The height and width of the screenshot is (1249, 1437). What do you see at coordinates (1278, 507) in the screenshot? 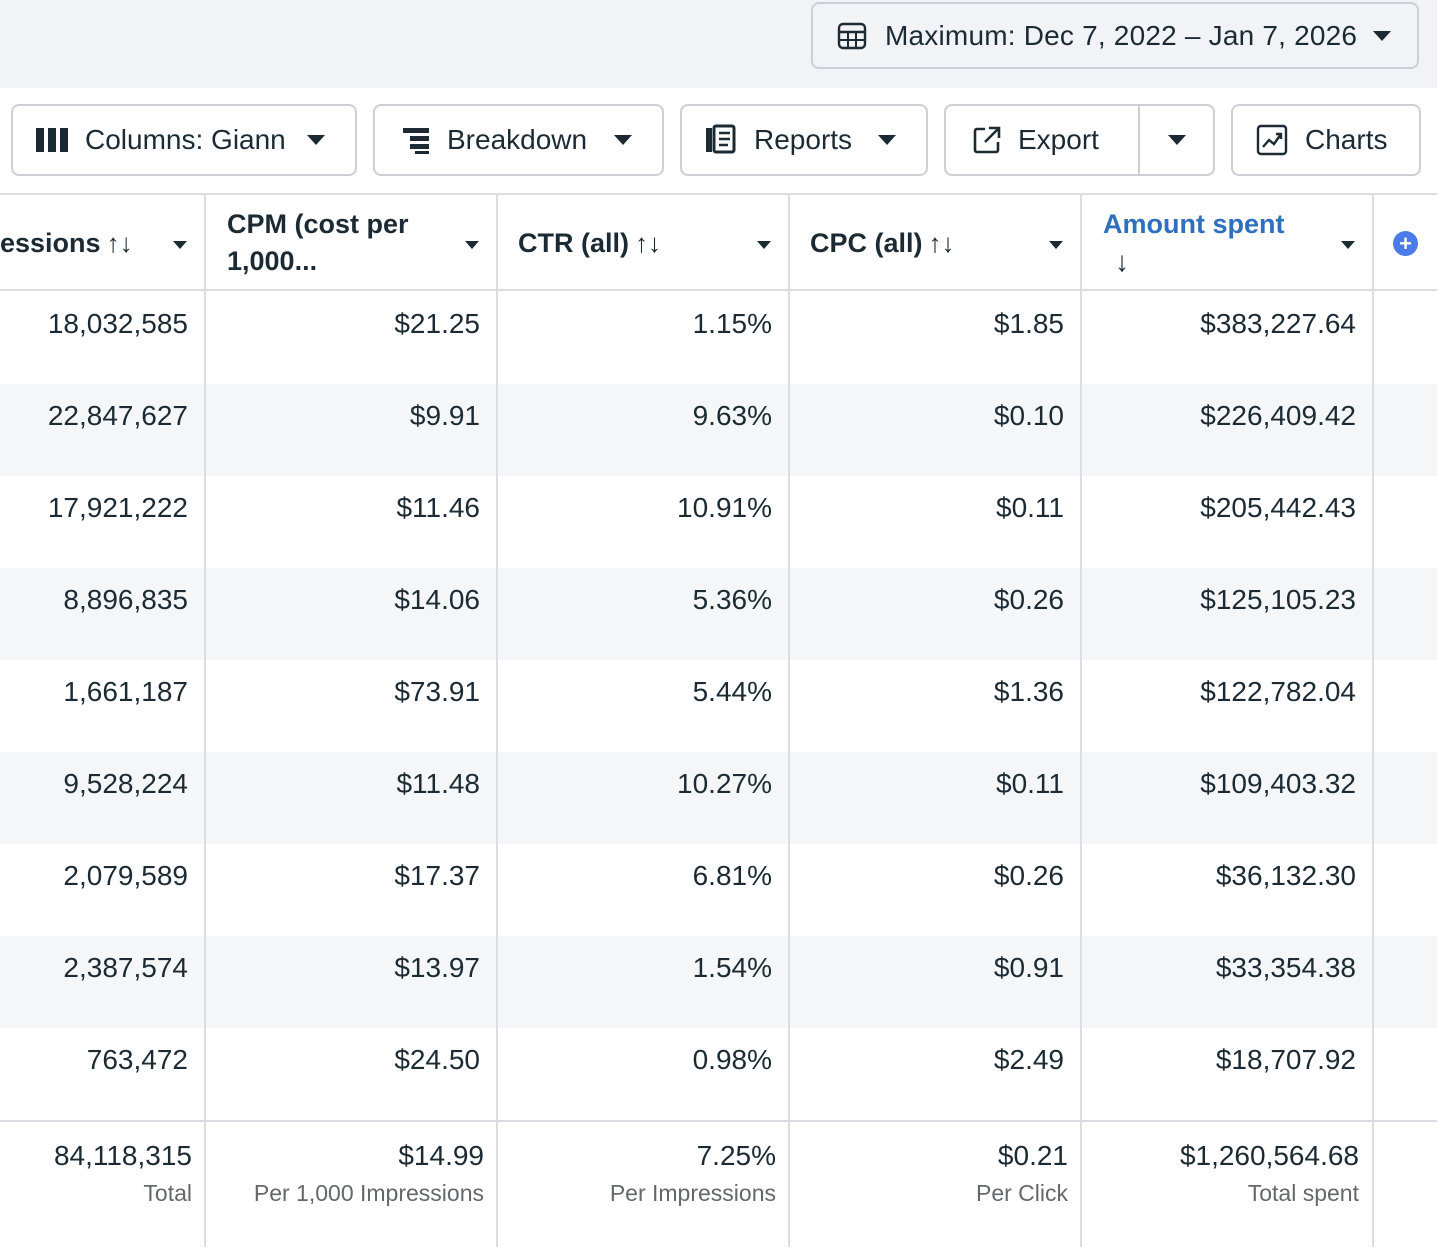
I see `cell-amount: $205,442.43` at bounding box center [1278, 507].